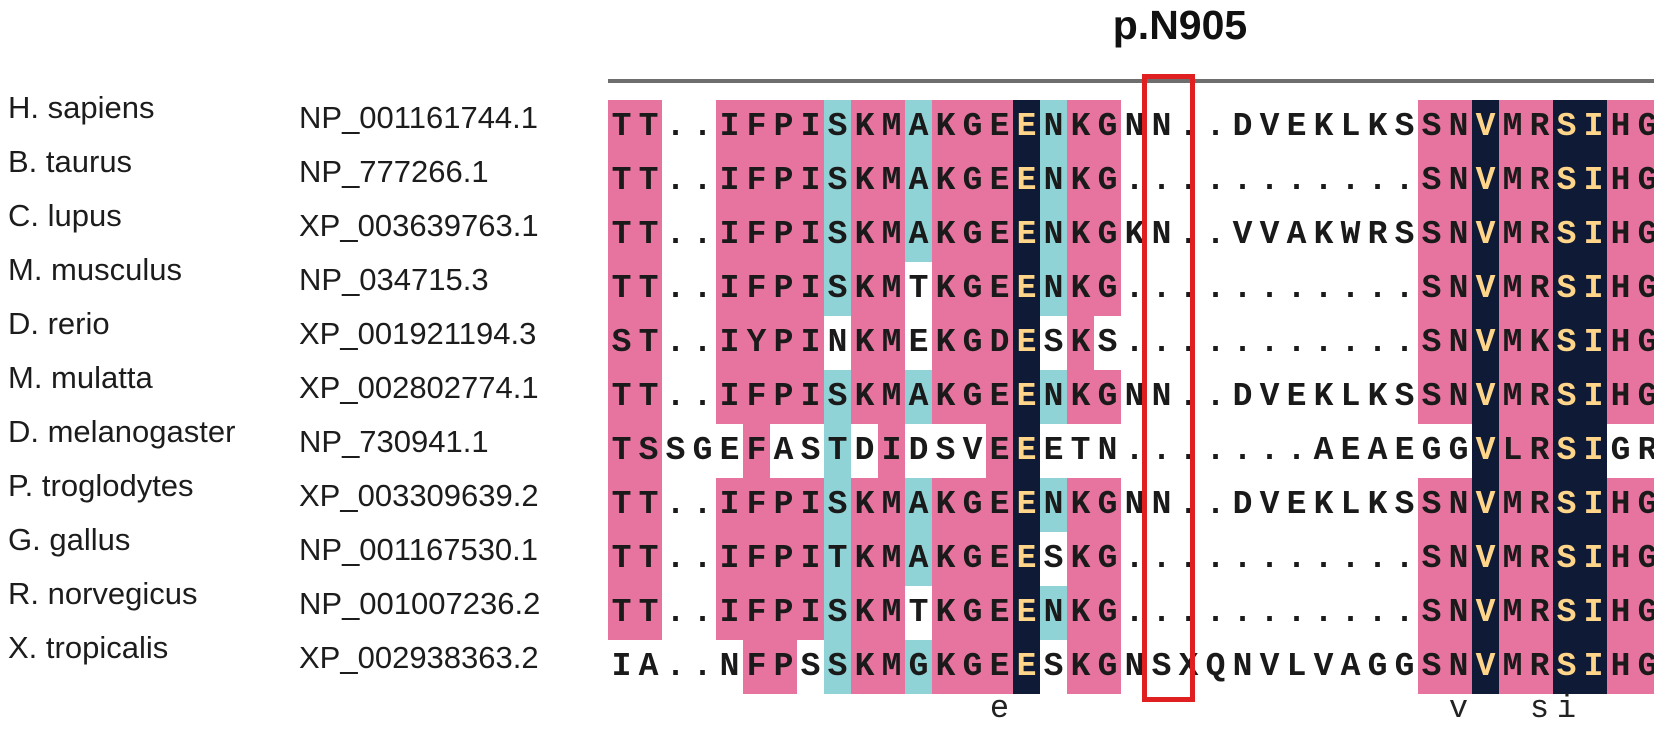 This screenshot has height=742, width=1654. I want to click on species-name: G. gallus, so click(69, 539).